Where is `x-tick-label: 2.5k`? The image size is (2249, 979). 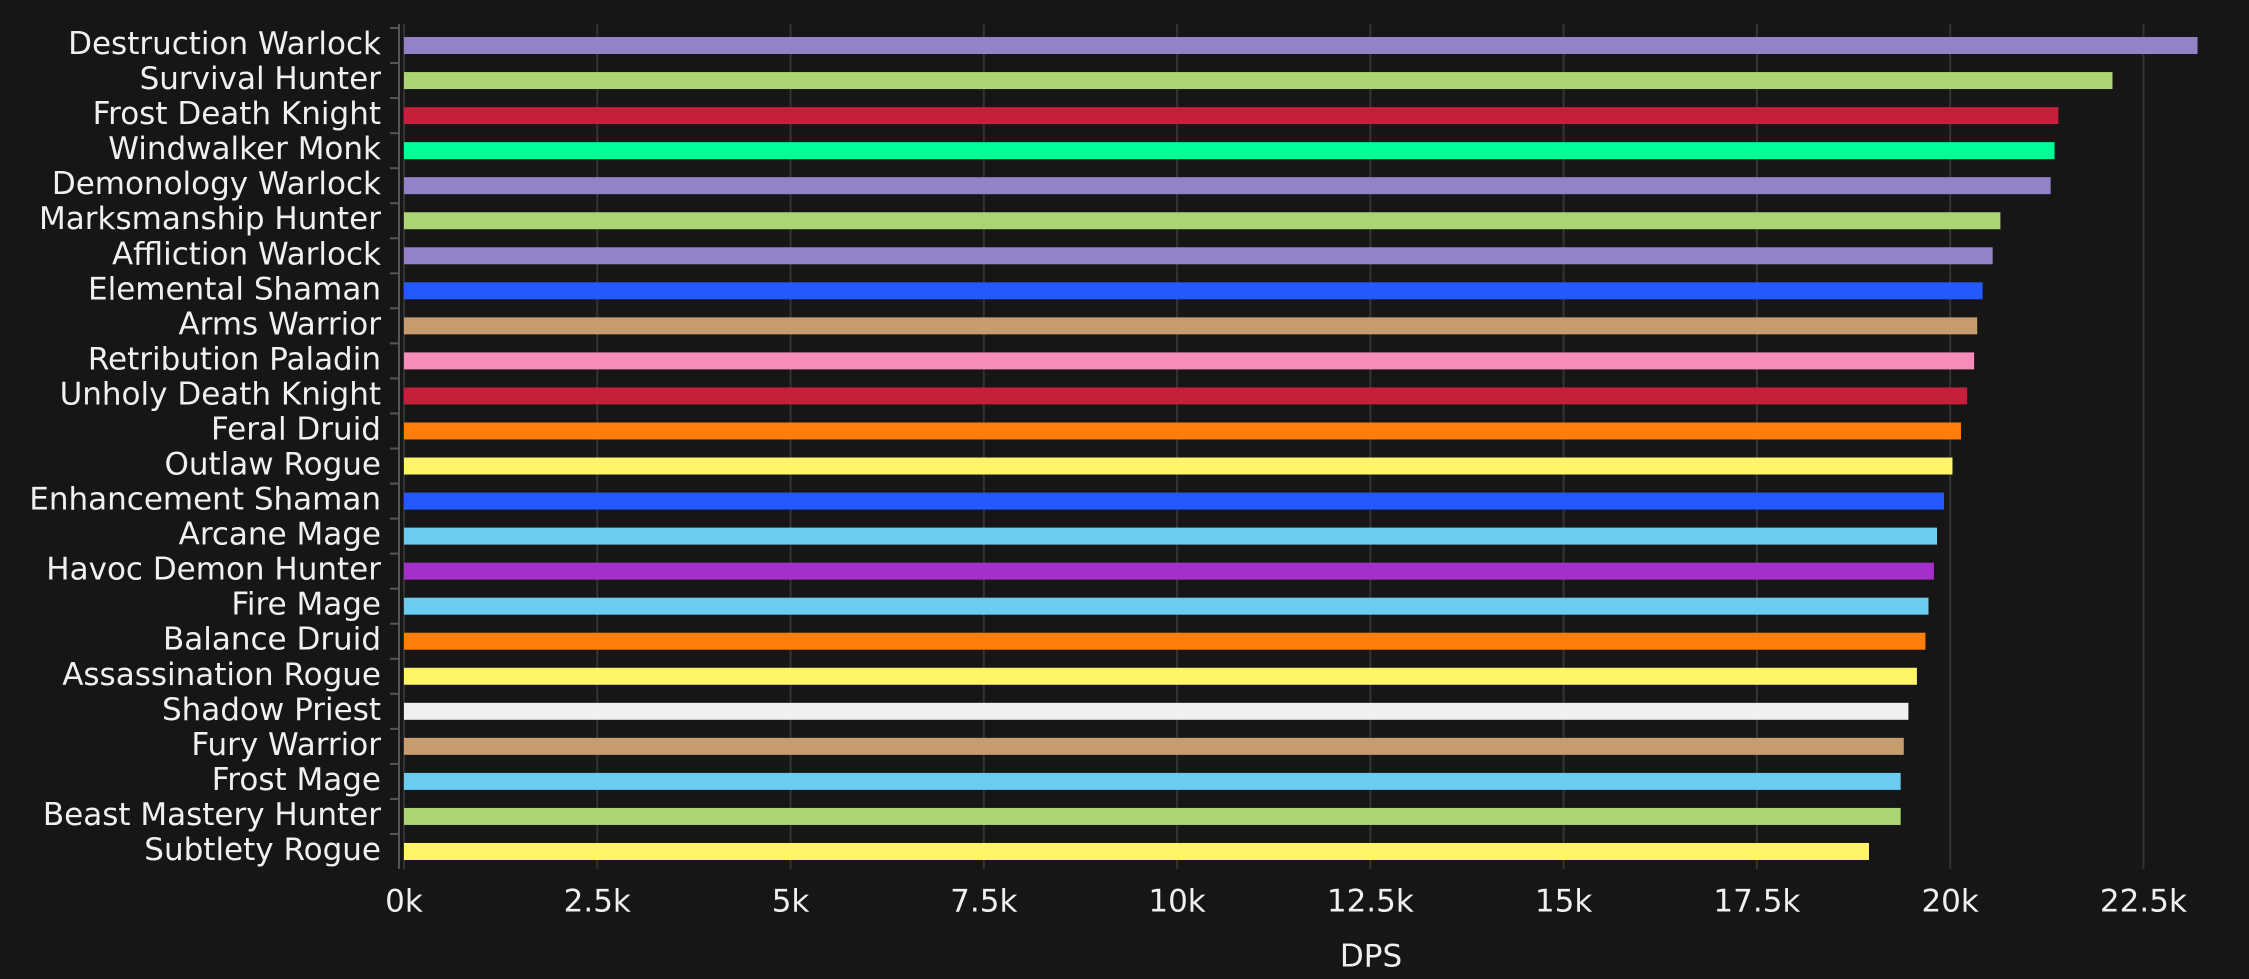
x-tick-label: 2.5k is located at coordinates (597, 902).